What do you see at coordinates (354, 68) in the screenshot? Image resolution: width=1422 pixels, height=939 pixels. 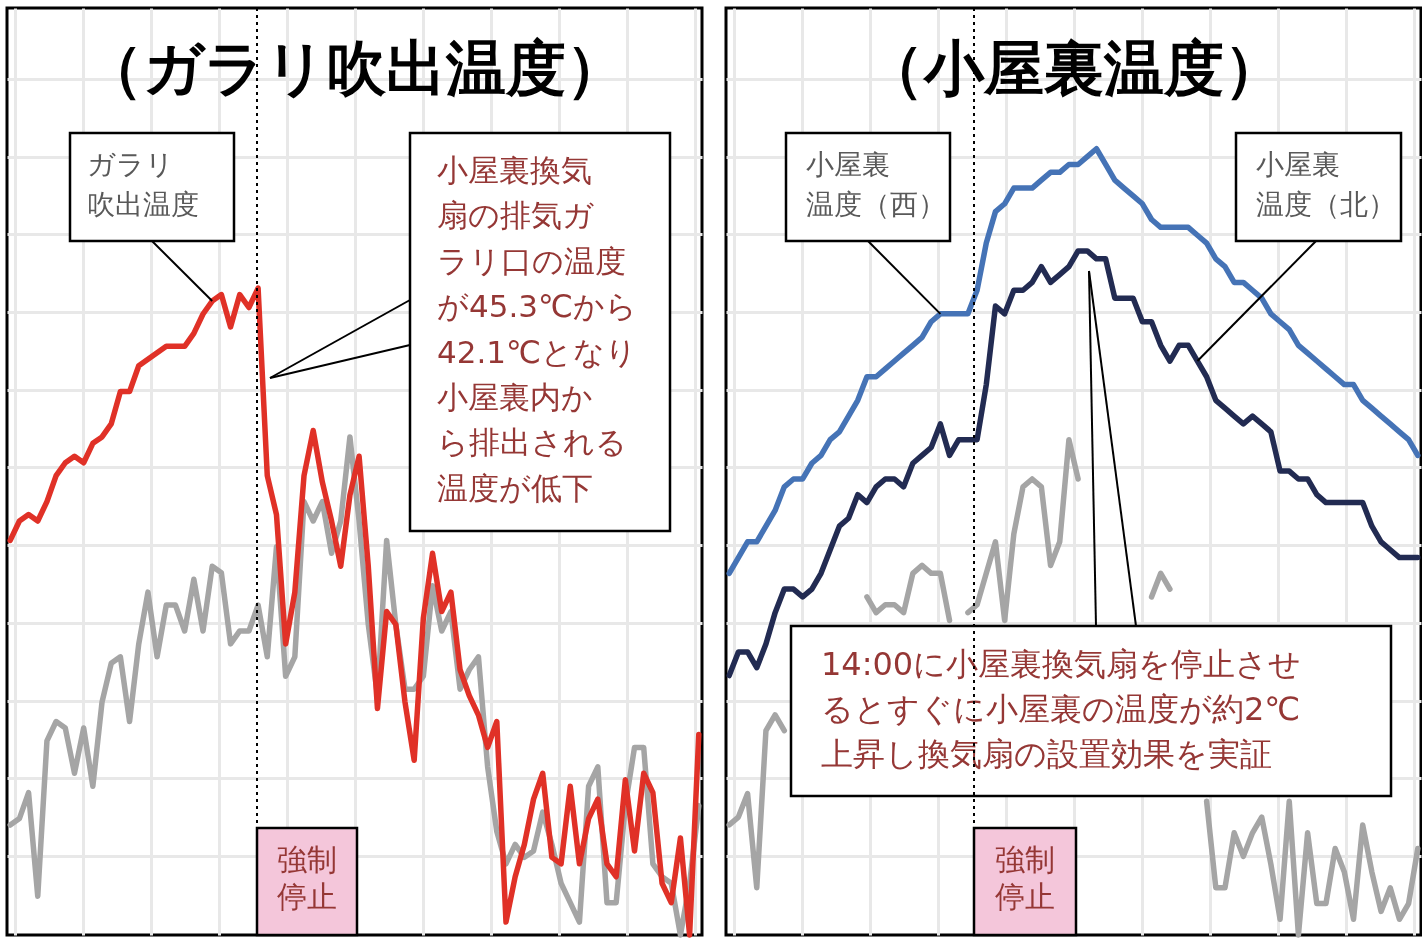 I see `chart-title: （ガラリ吹出温度）` at bounding box center [354, 68].